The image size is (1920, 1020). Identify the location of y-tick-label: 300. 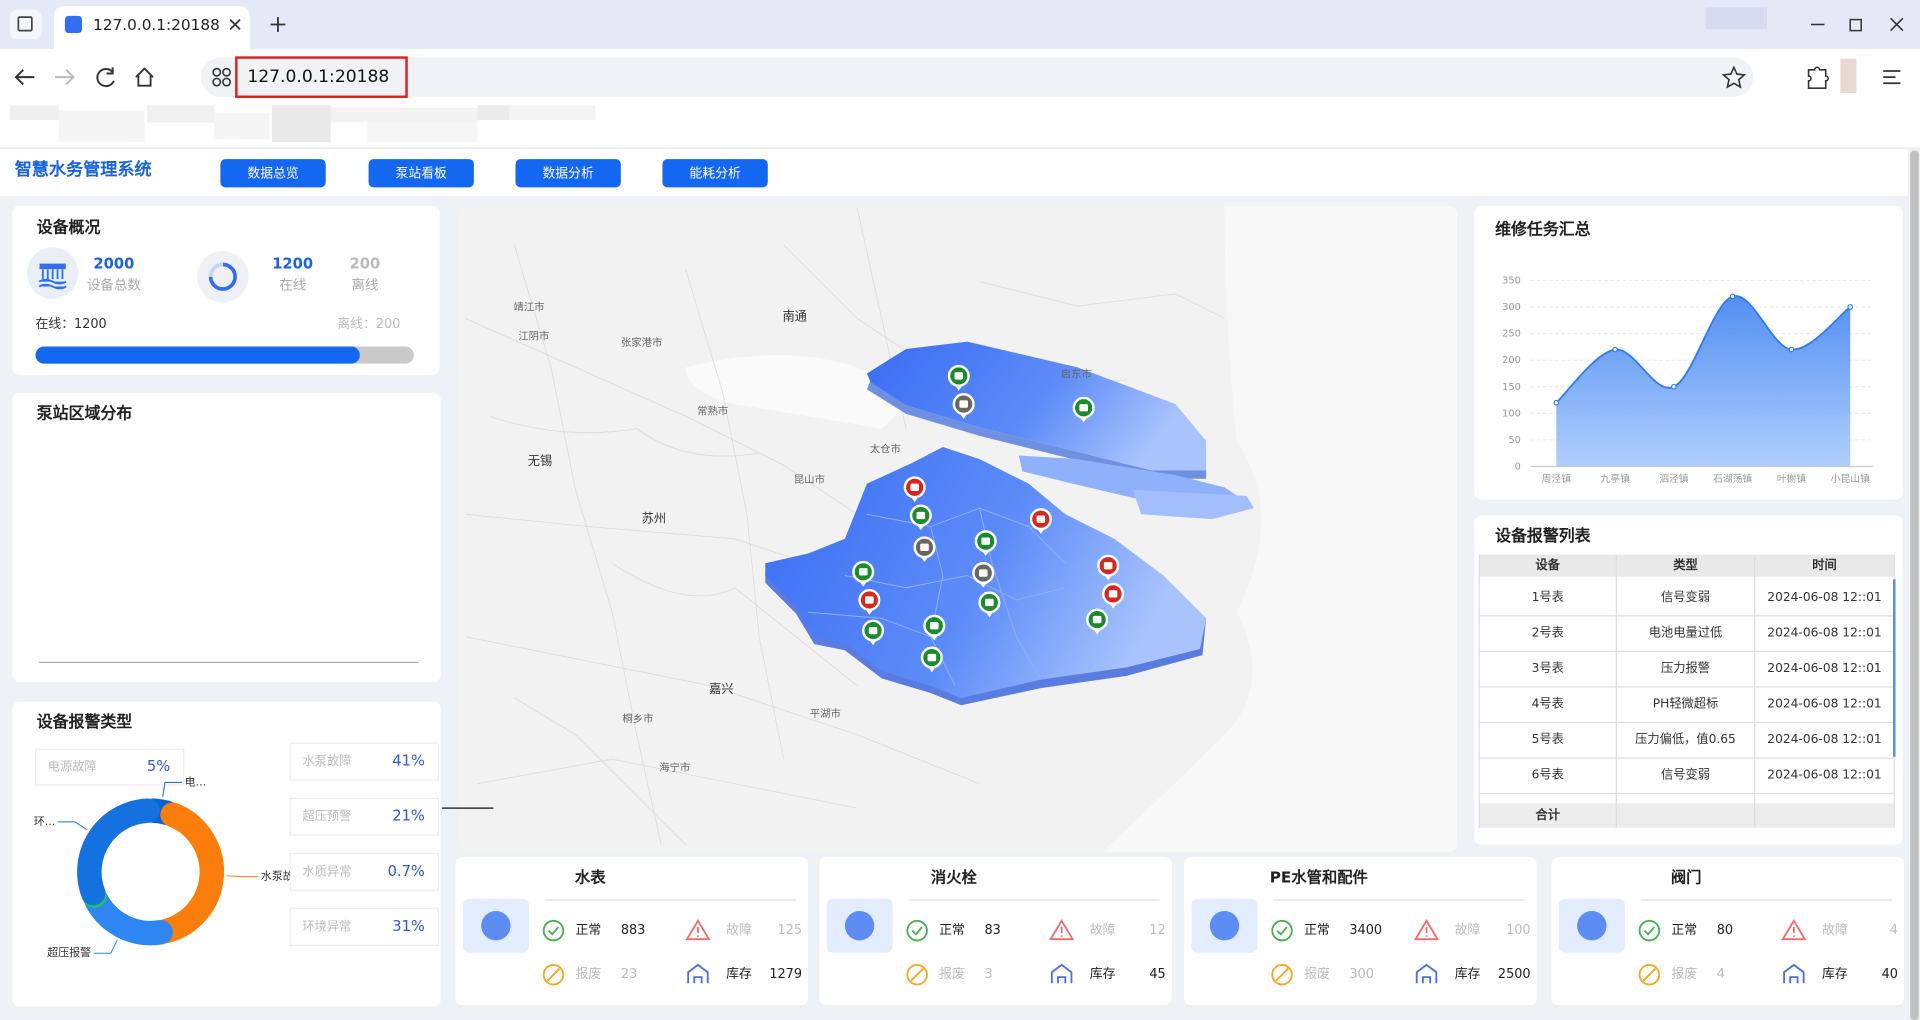
(1511, 307).